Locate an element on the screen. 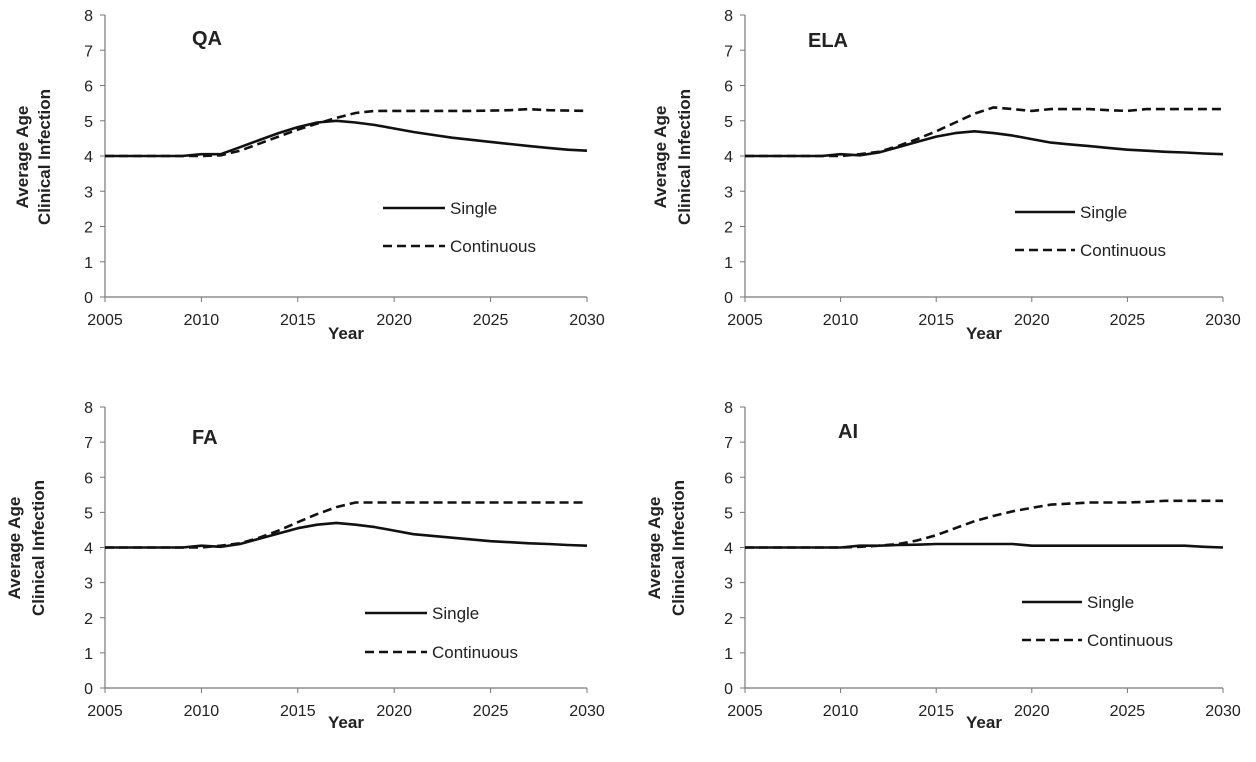 Image resolution: width=1256 pixels, height=762 pixels. panel-title: ELA is located at coordinates (828, 41).